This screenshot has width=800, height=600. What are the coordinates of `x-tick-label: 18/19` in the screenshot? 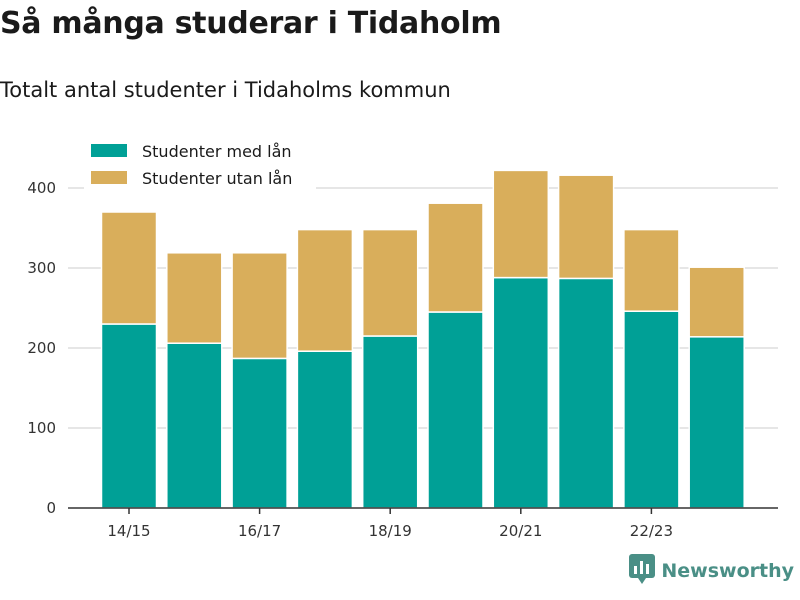 It's located at (390, 531).